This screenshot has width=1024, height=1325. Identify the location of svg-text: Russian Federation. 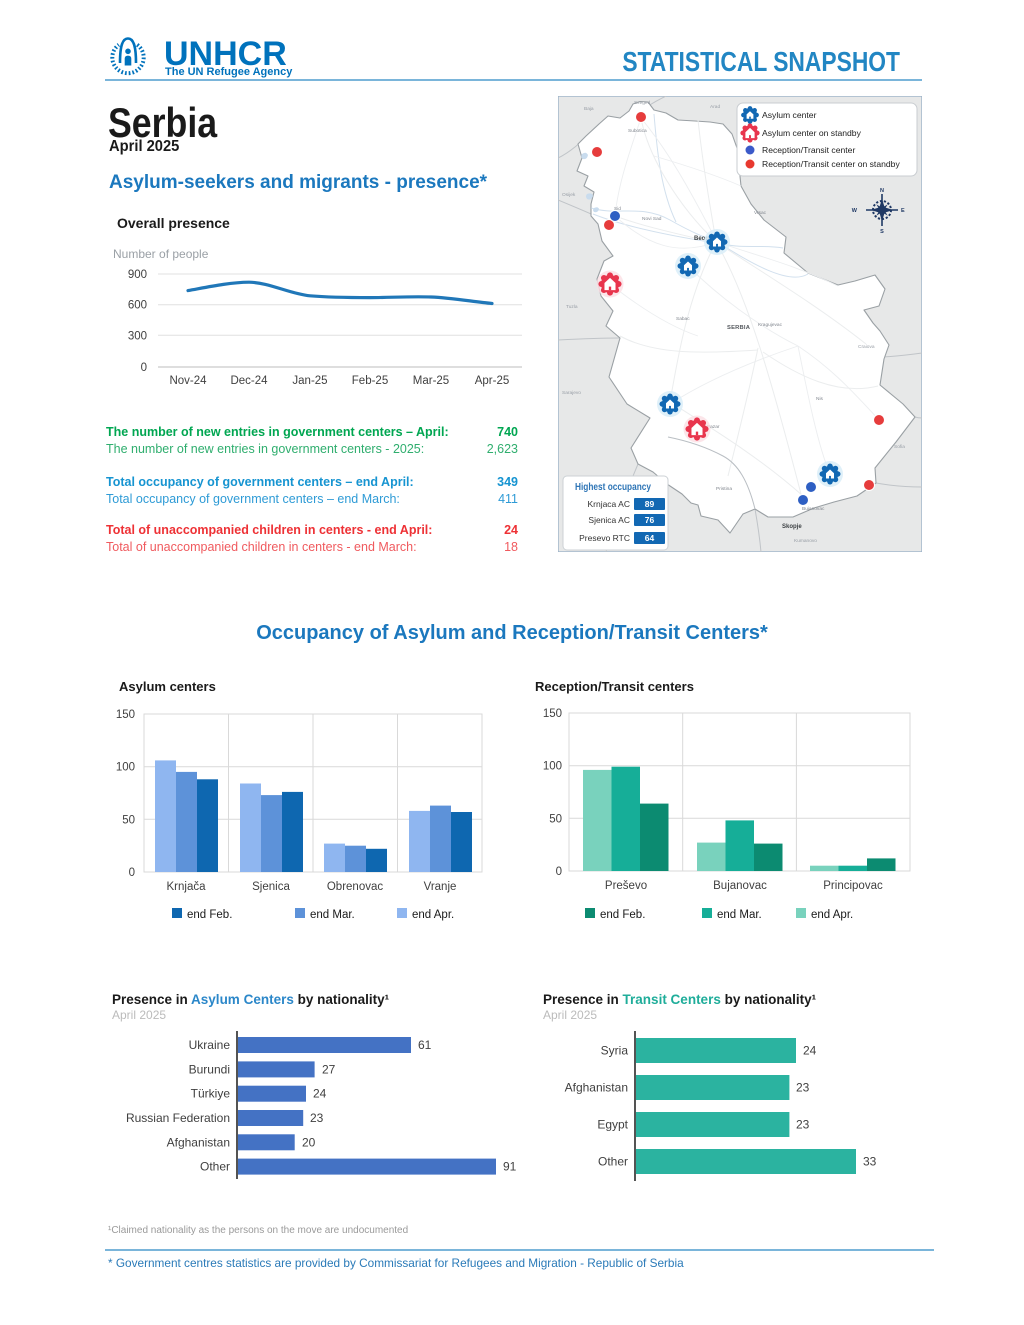
(178, 1118).